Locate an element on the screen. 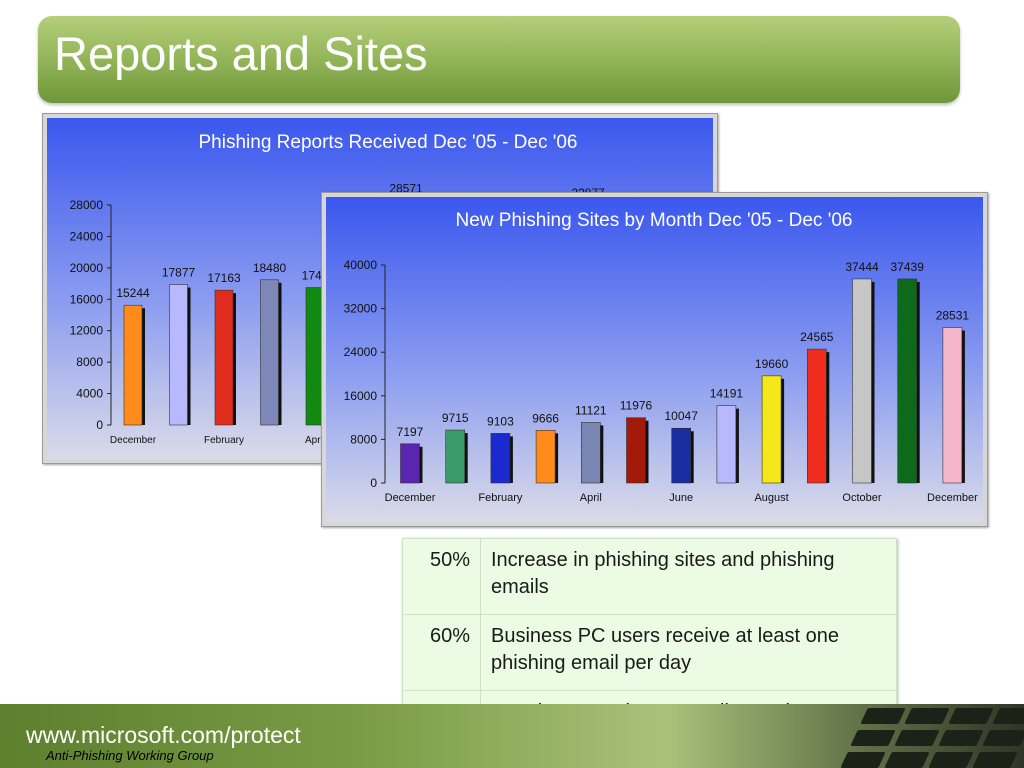 Image resolution: width=1024 pixels, height=768 pixels. data-label: 15244 is located at coordinates (133, 293).